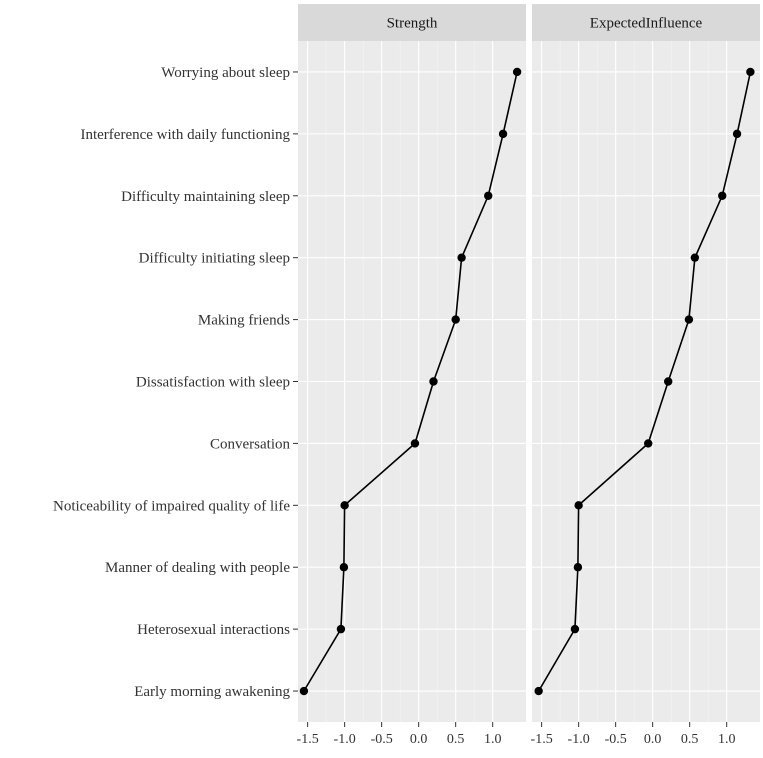 The image size is (763, 758). I want to click on y-tick-label: Dissatisfaction with sleep, so click(213, 383).